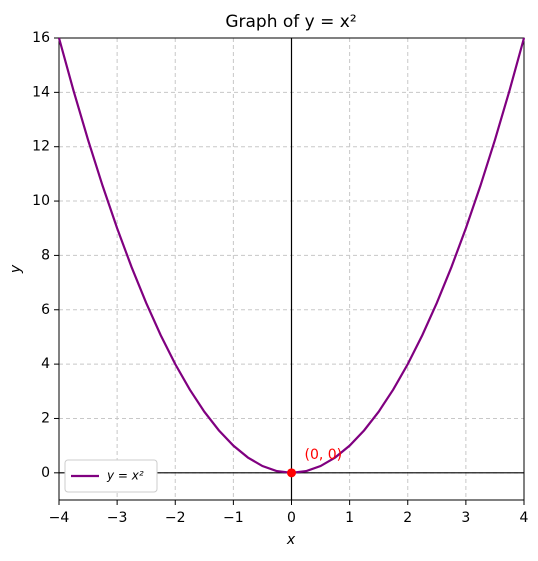 This screenshot has height=561, width=538. I want to click on y-tick-label: 10, so click(41, 201).